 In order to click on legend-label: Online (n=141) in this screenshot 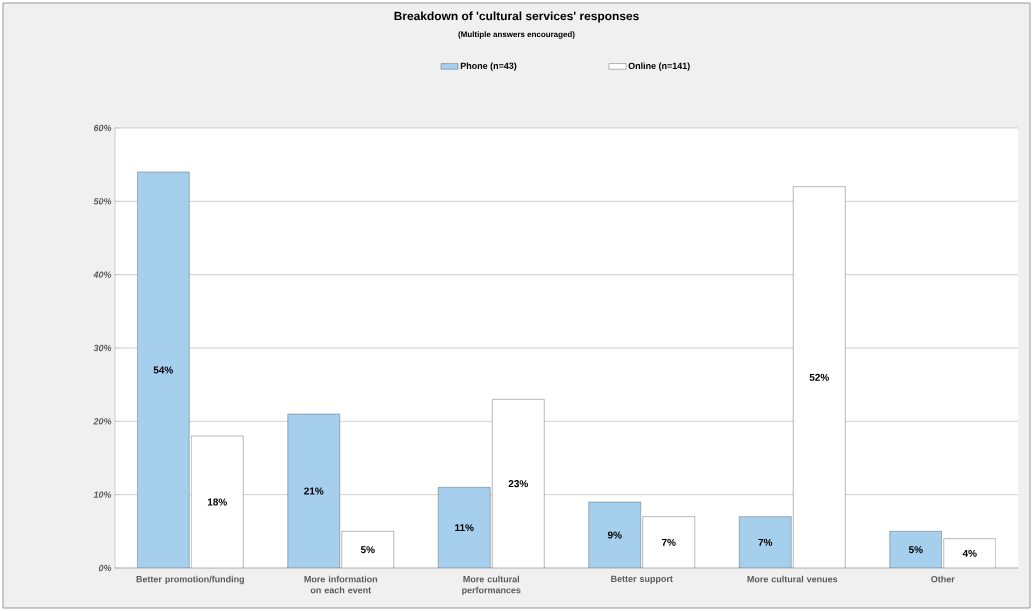, I will do `click(659, 66)`.